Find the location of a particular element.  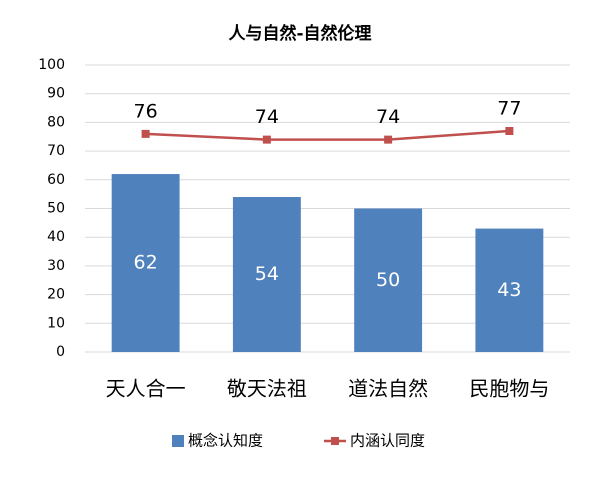

line is located at coordinates (327, 135).